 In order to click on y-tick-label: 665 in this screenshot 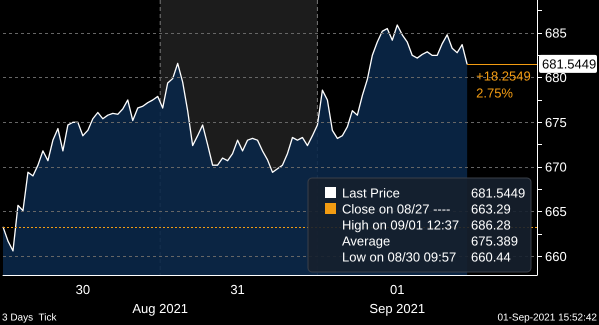, I will do `click(556, 212)`.